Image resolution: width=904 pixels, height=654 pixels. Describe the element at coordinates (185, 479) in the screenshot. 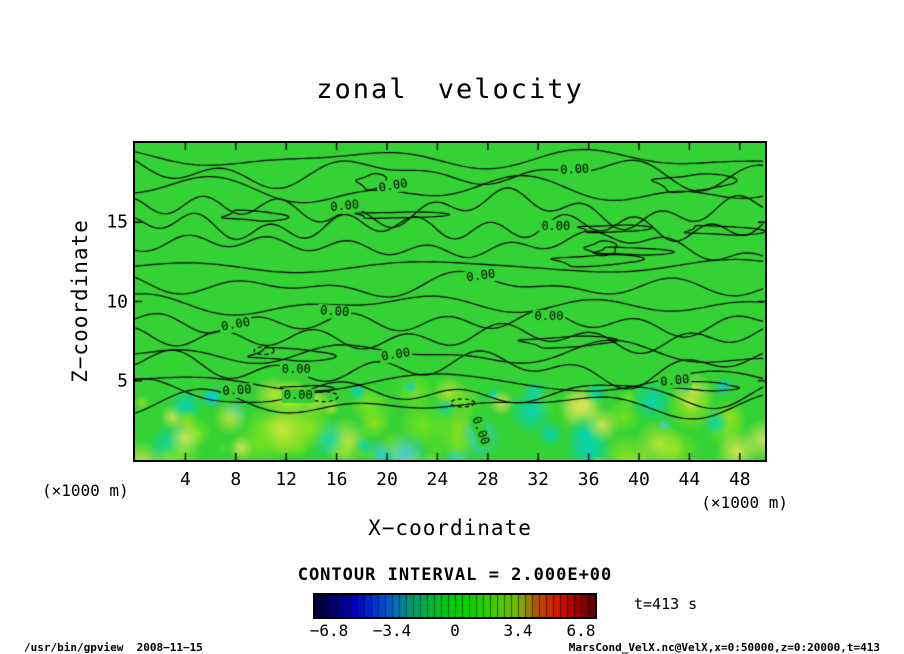

I see `x-tick-label: 4` at that location.